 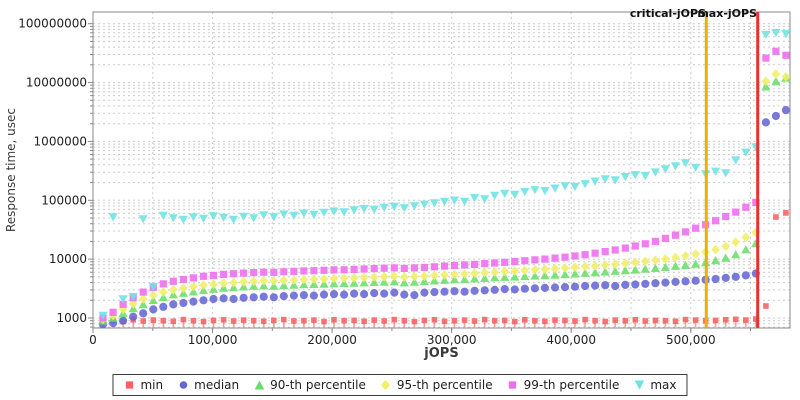 I want to click on legend-label: 95-th percentile, so click(x=444, y=385).